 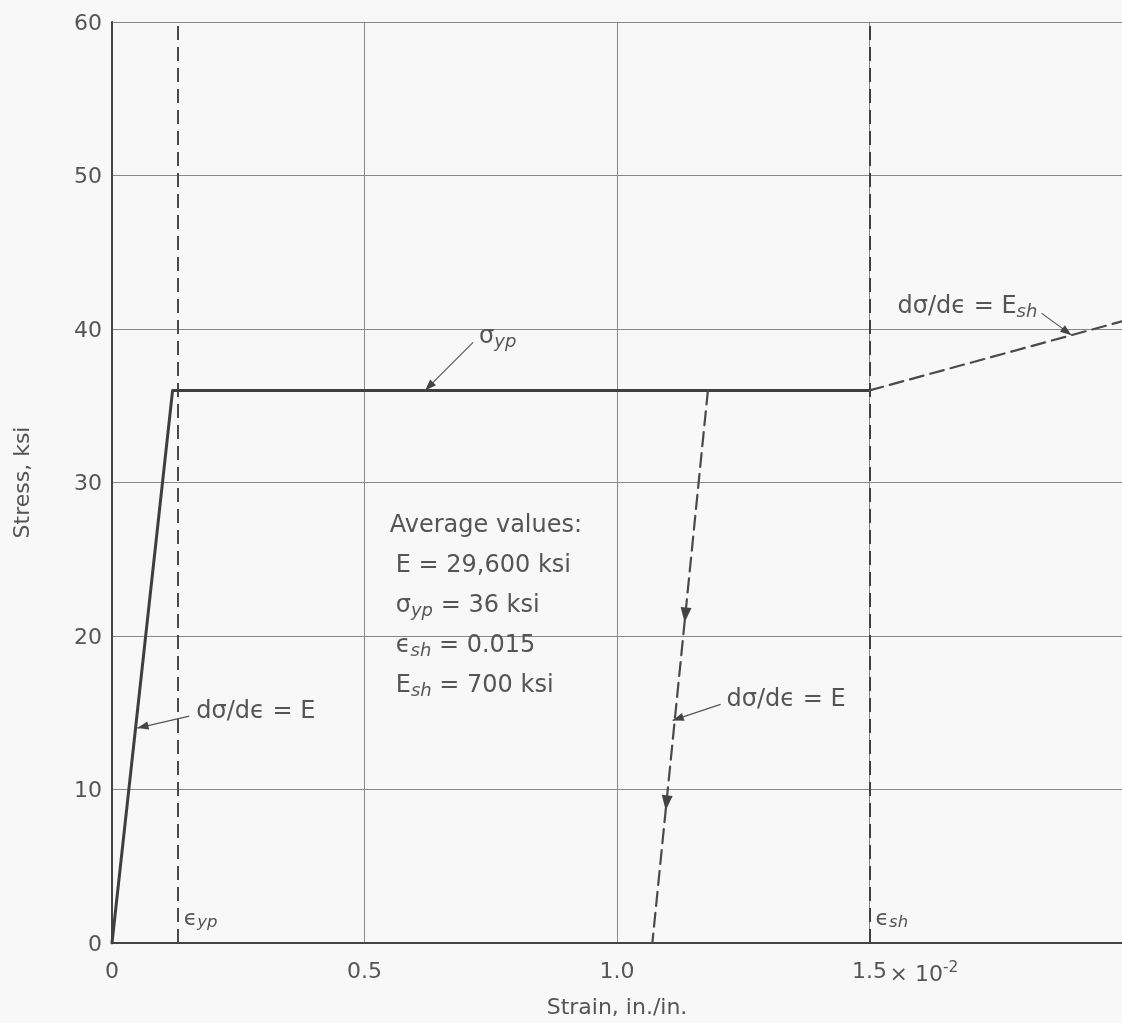 I want to click on y-tick-label: 60, so click(x=88, y=22).